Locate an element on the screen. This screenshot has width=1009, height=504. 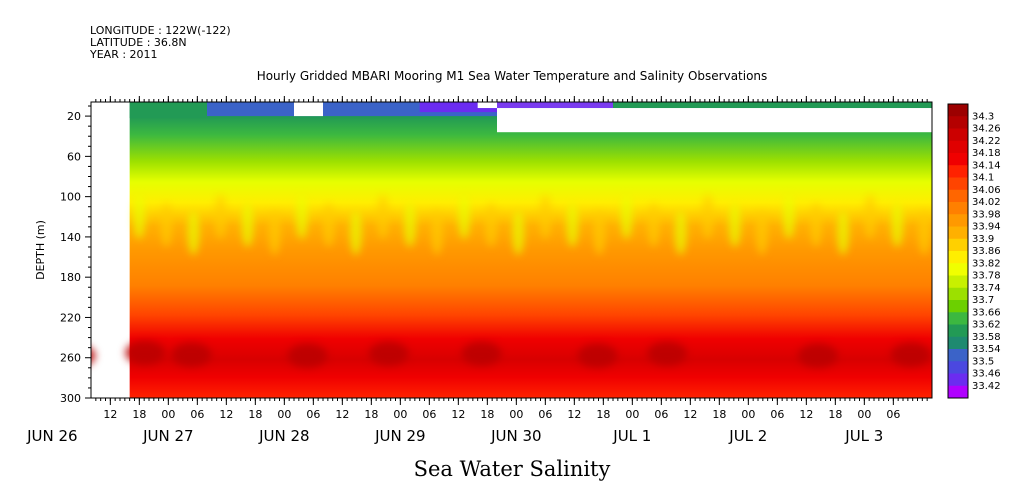
y-tick-label: 220 is located at coordinates (70, 317).